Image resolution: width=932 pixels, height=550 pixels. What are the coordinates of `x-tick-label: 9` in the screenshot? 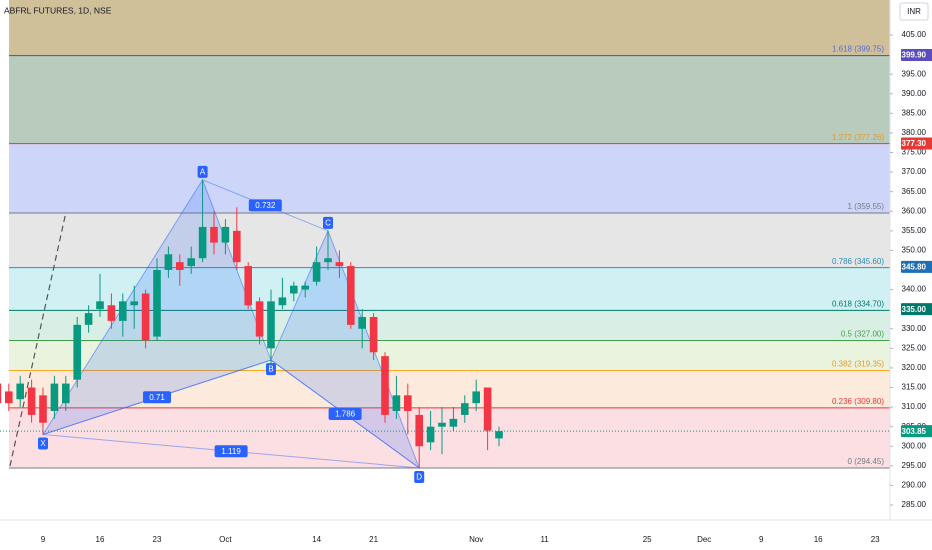 It's located at (43, 539).